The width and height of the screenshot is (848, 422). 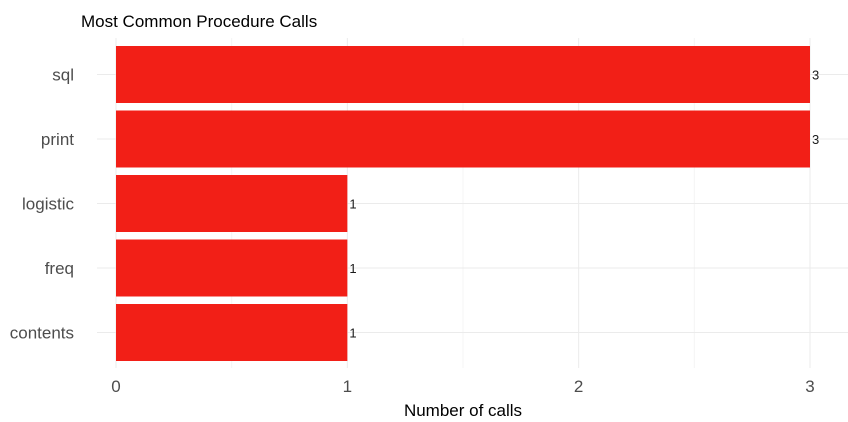 What do you see at coordinates (42, 333) in the screenshot?
I see `y-tick-label-contents: contents` at bounding box center [42, 333].